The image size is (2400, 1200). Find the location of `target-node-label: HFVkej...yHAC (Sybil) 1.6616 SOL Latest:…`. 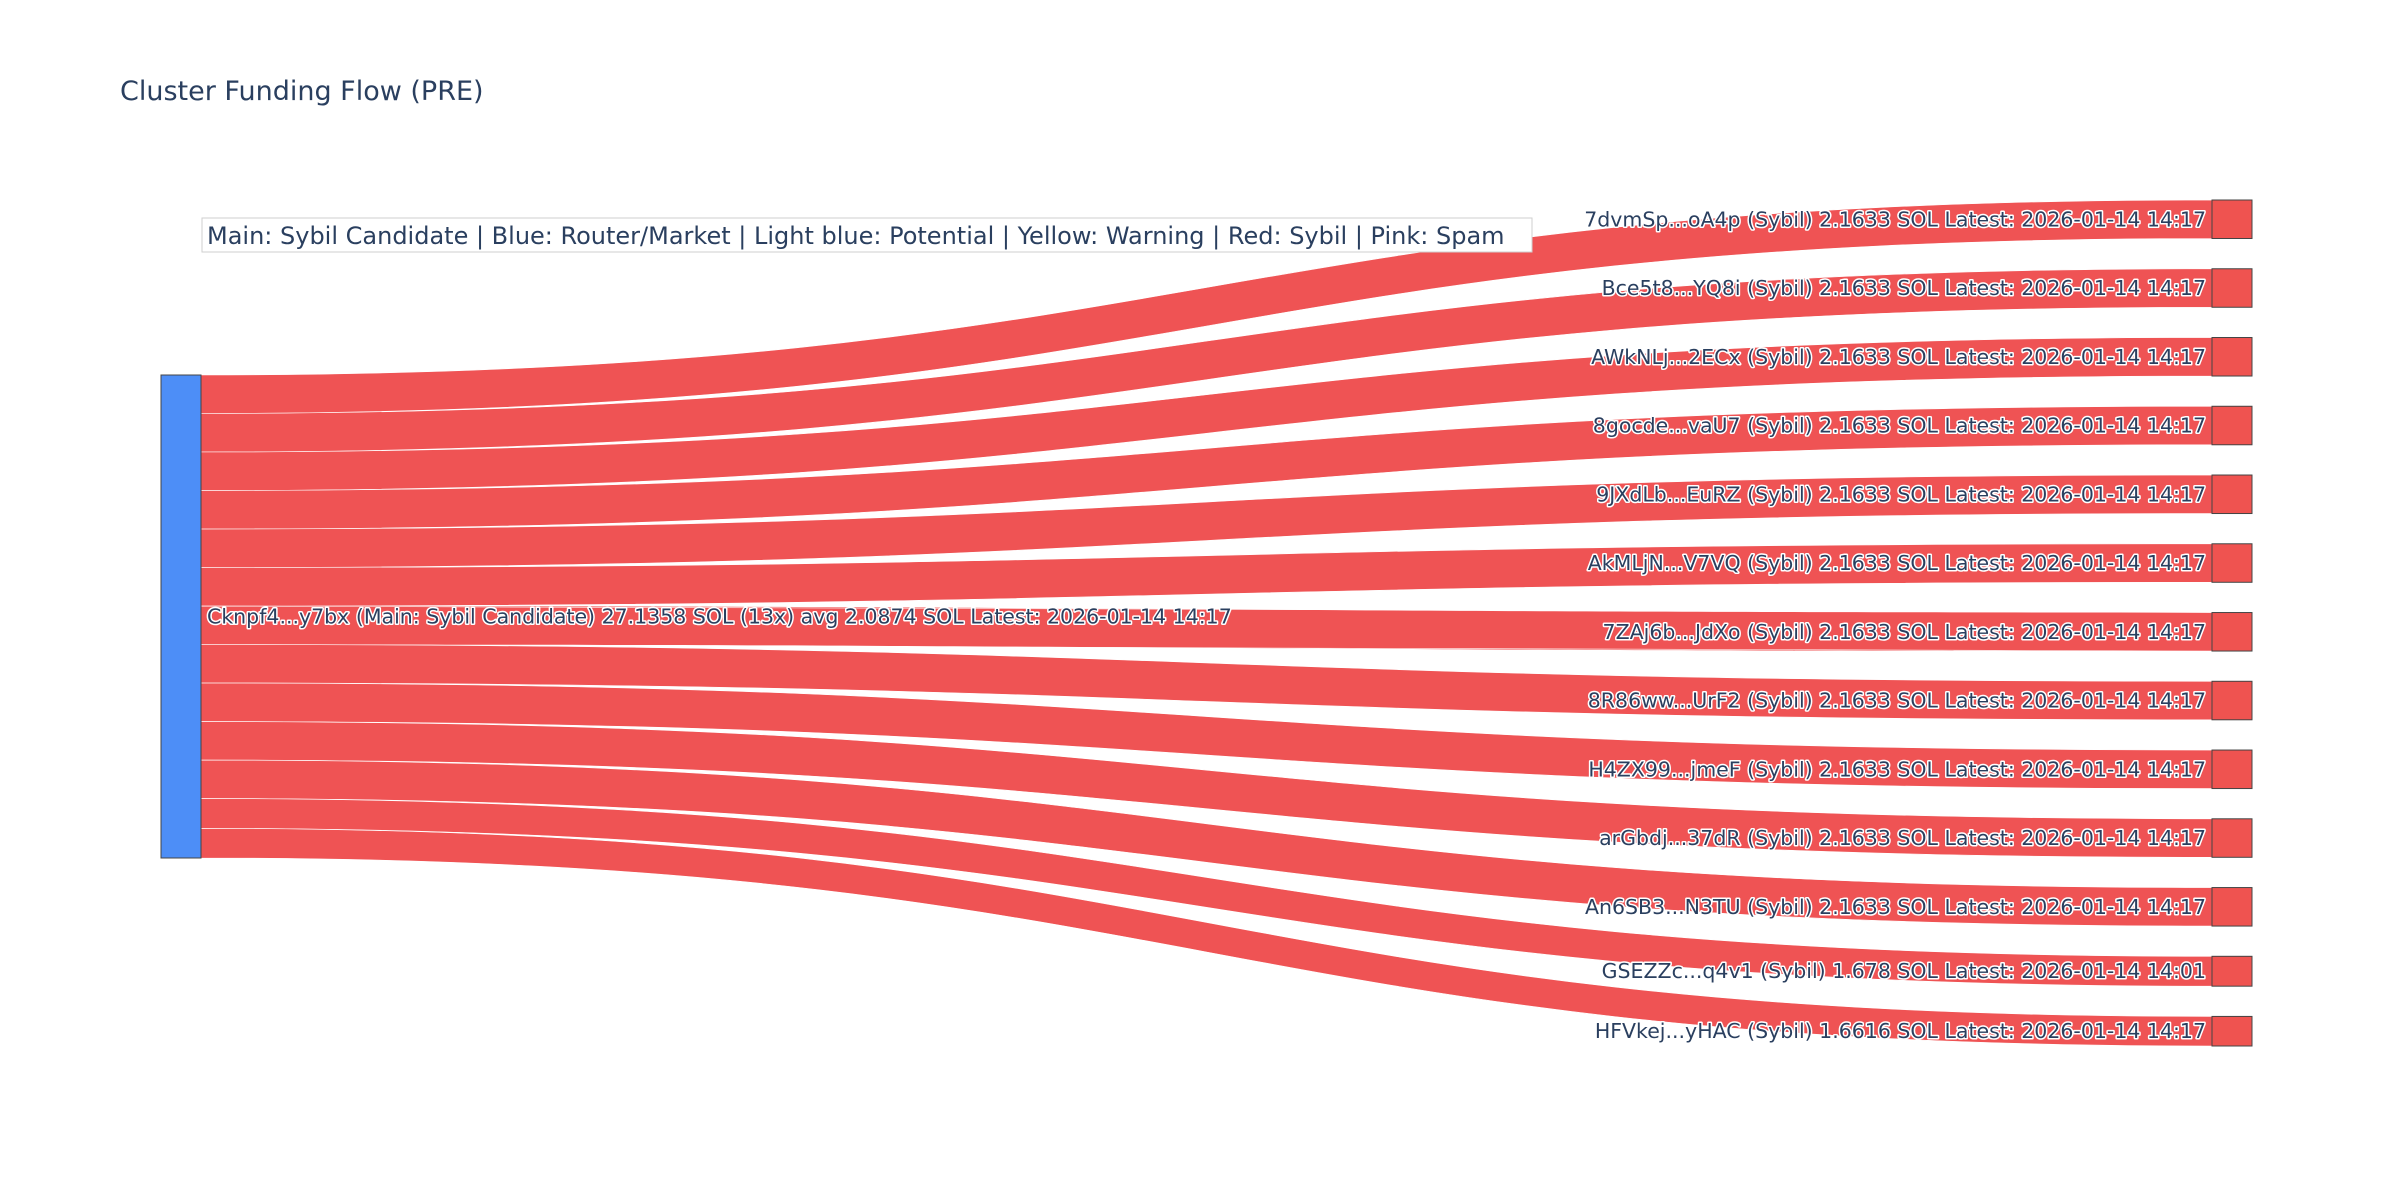

target-node-label: HFVkej...yHAC (Sybil) 1.6616 SOL Latest:… is located at coordinates (1900, 1031).